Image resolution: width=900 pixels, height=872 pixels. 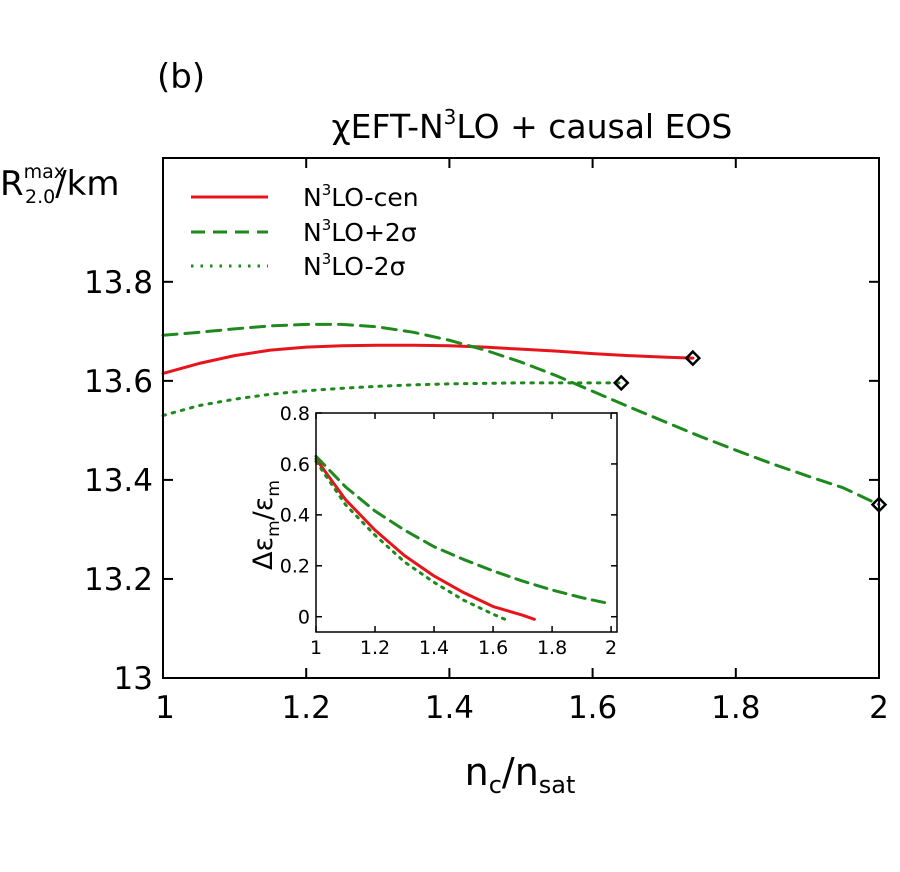 What do you see at coordinates (295, 465) in the screenshot?
I see `inset-y-tick-label: 0.6` at bounding box center [295, 465].